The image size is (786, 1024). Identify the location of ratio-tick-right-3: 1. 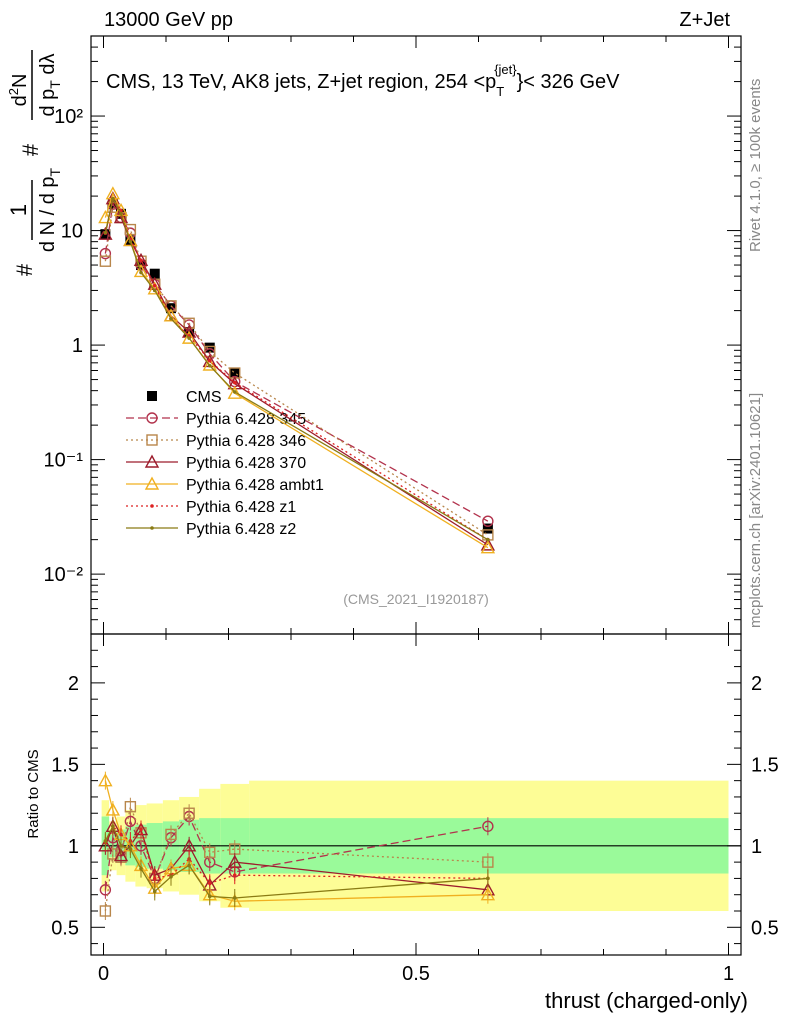
(756, 847).